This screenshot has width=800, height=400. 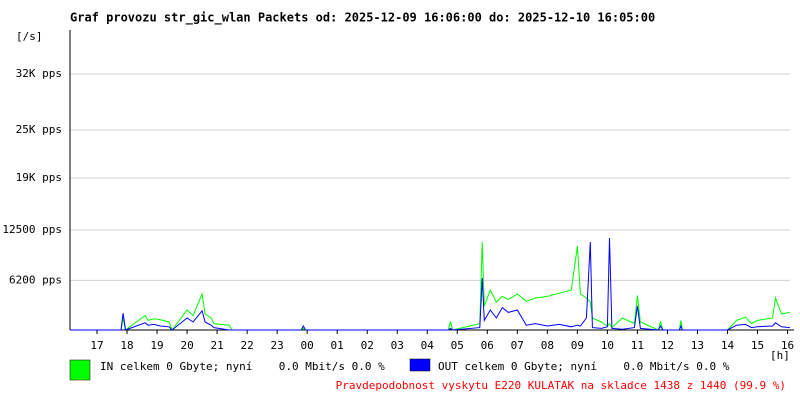 What do you see at coordinates (637, 345) in the screenshot?
I see `x-tick-label: 11` at bounding box center [637, 345].